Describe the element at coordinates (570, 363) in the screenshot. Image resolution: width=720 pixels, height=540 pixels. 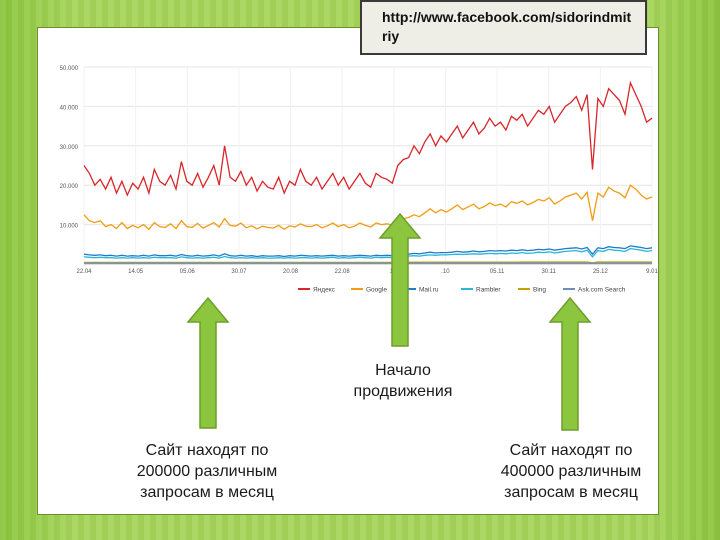
I see `up-arrow-icon-right` at that location.